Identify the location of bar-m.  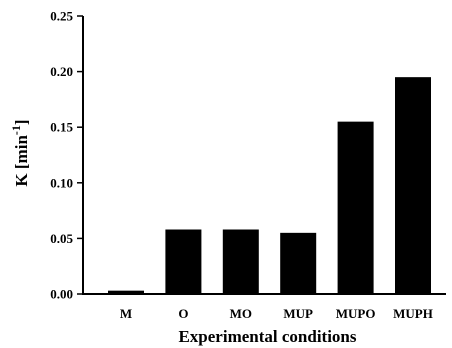
(126, 292).